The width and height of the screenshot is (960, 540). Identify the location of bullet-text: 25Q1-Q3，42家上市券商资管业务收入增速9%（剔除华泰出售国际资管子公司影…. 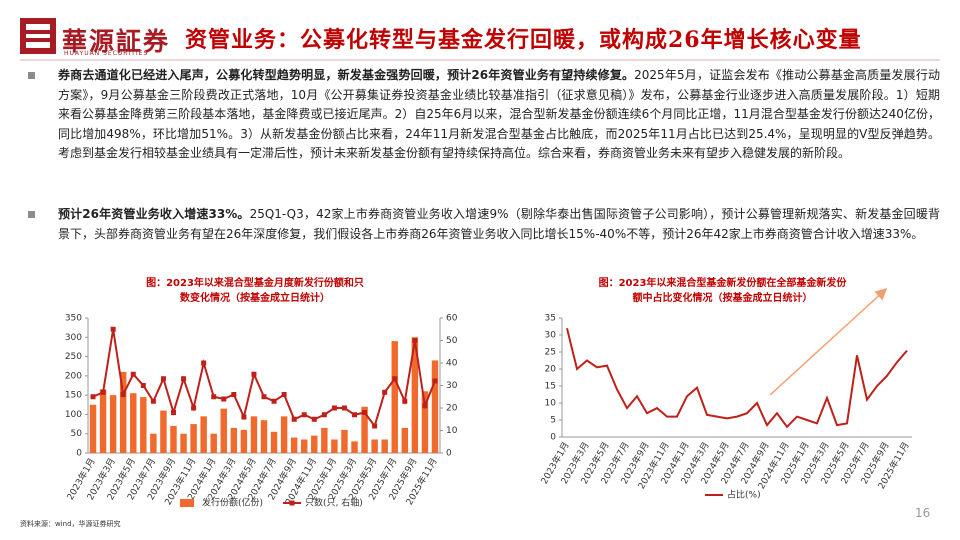
(499, 224).